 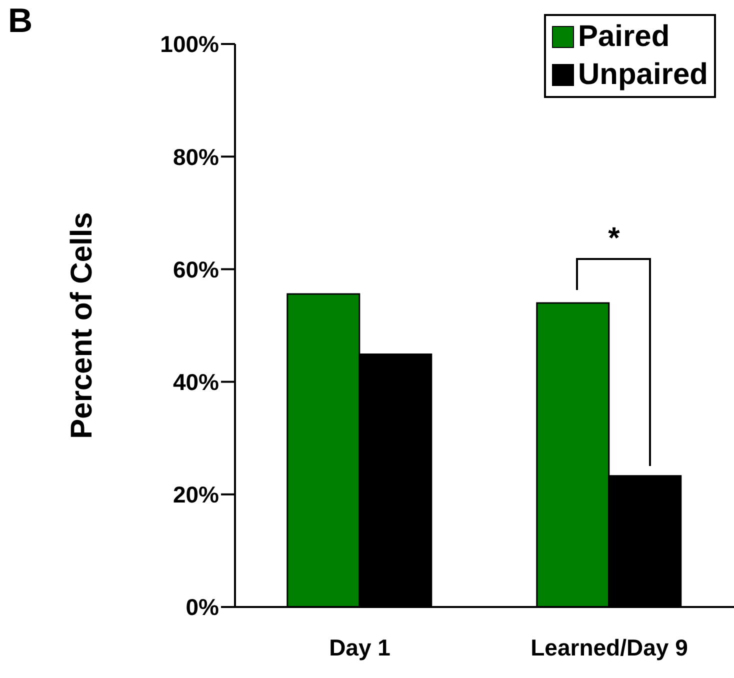 I want to click on y-axis-title: Percent of Cells, so click(x=82, y=325).